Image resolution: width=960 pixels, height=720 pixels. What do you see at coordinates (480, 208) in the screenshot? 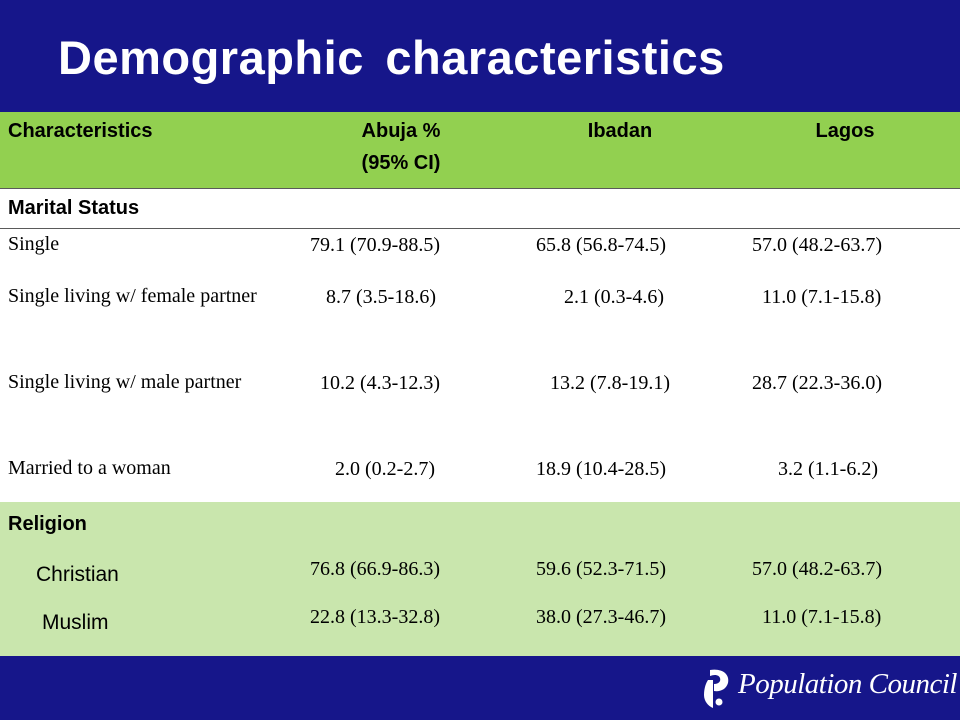
I see `section-marital-status: Marital Status` at bounding box center [480, 208].